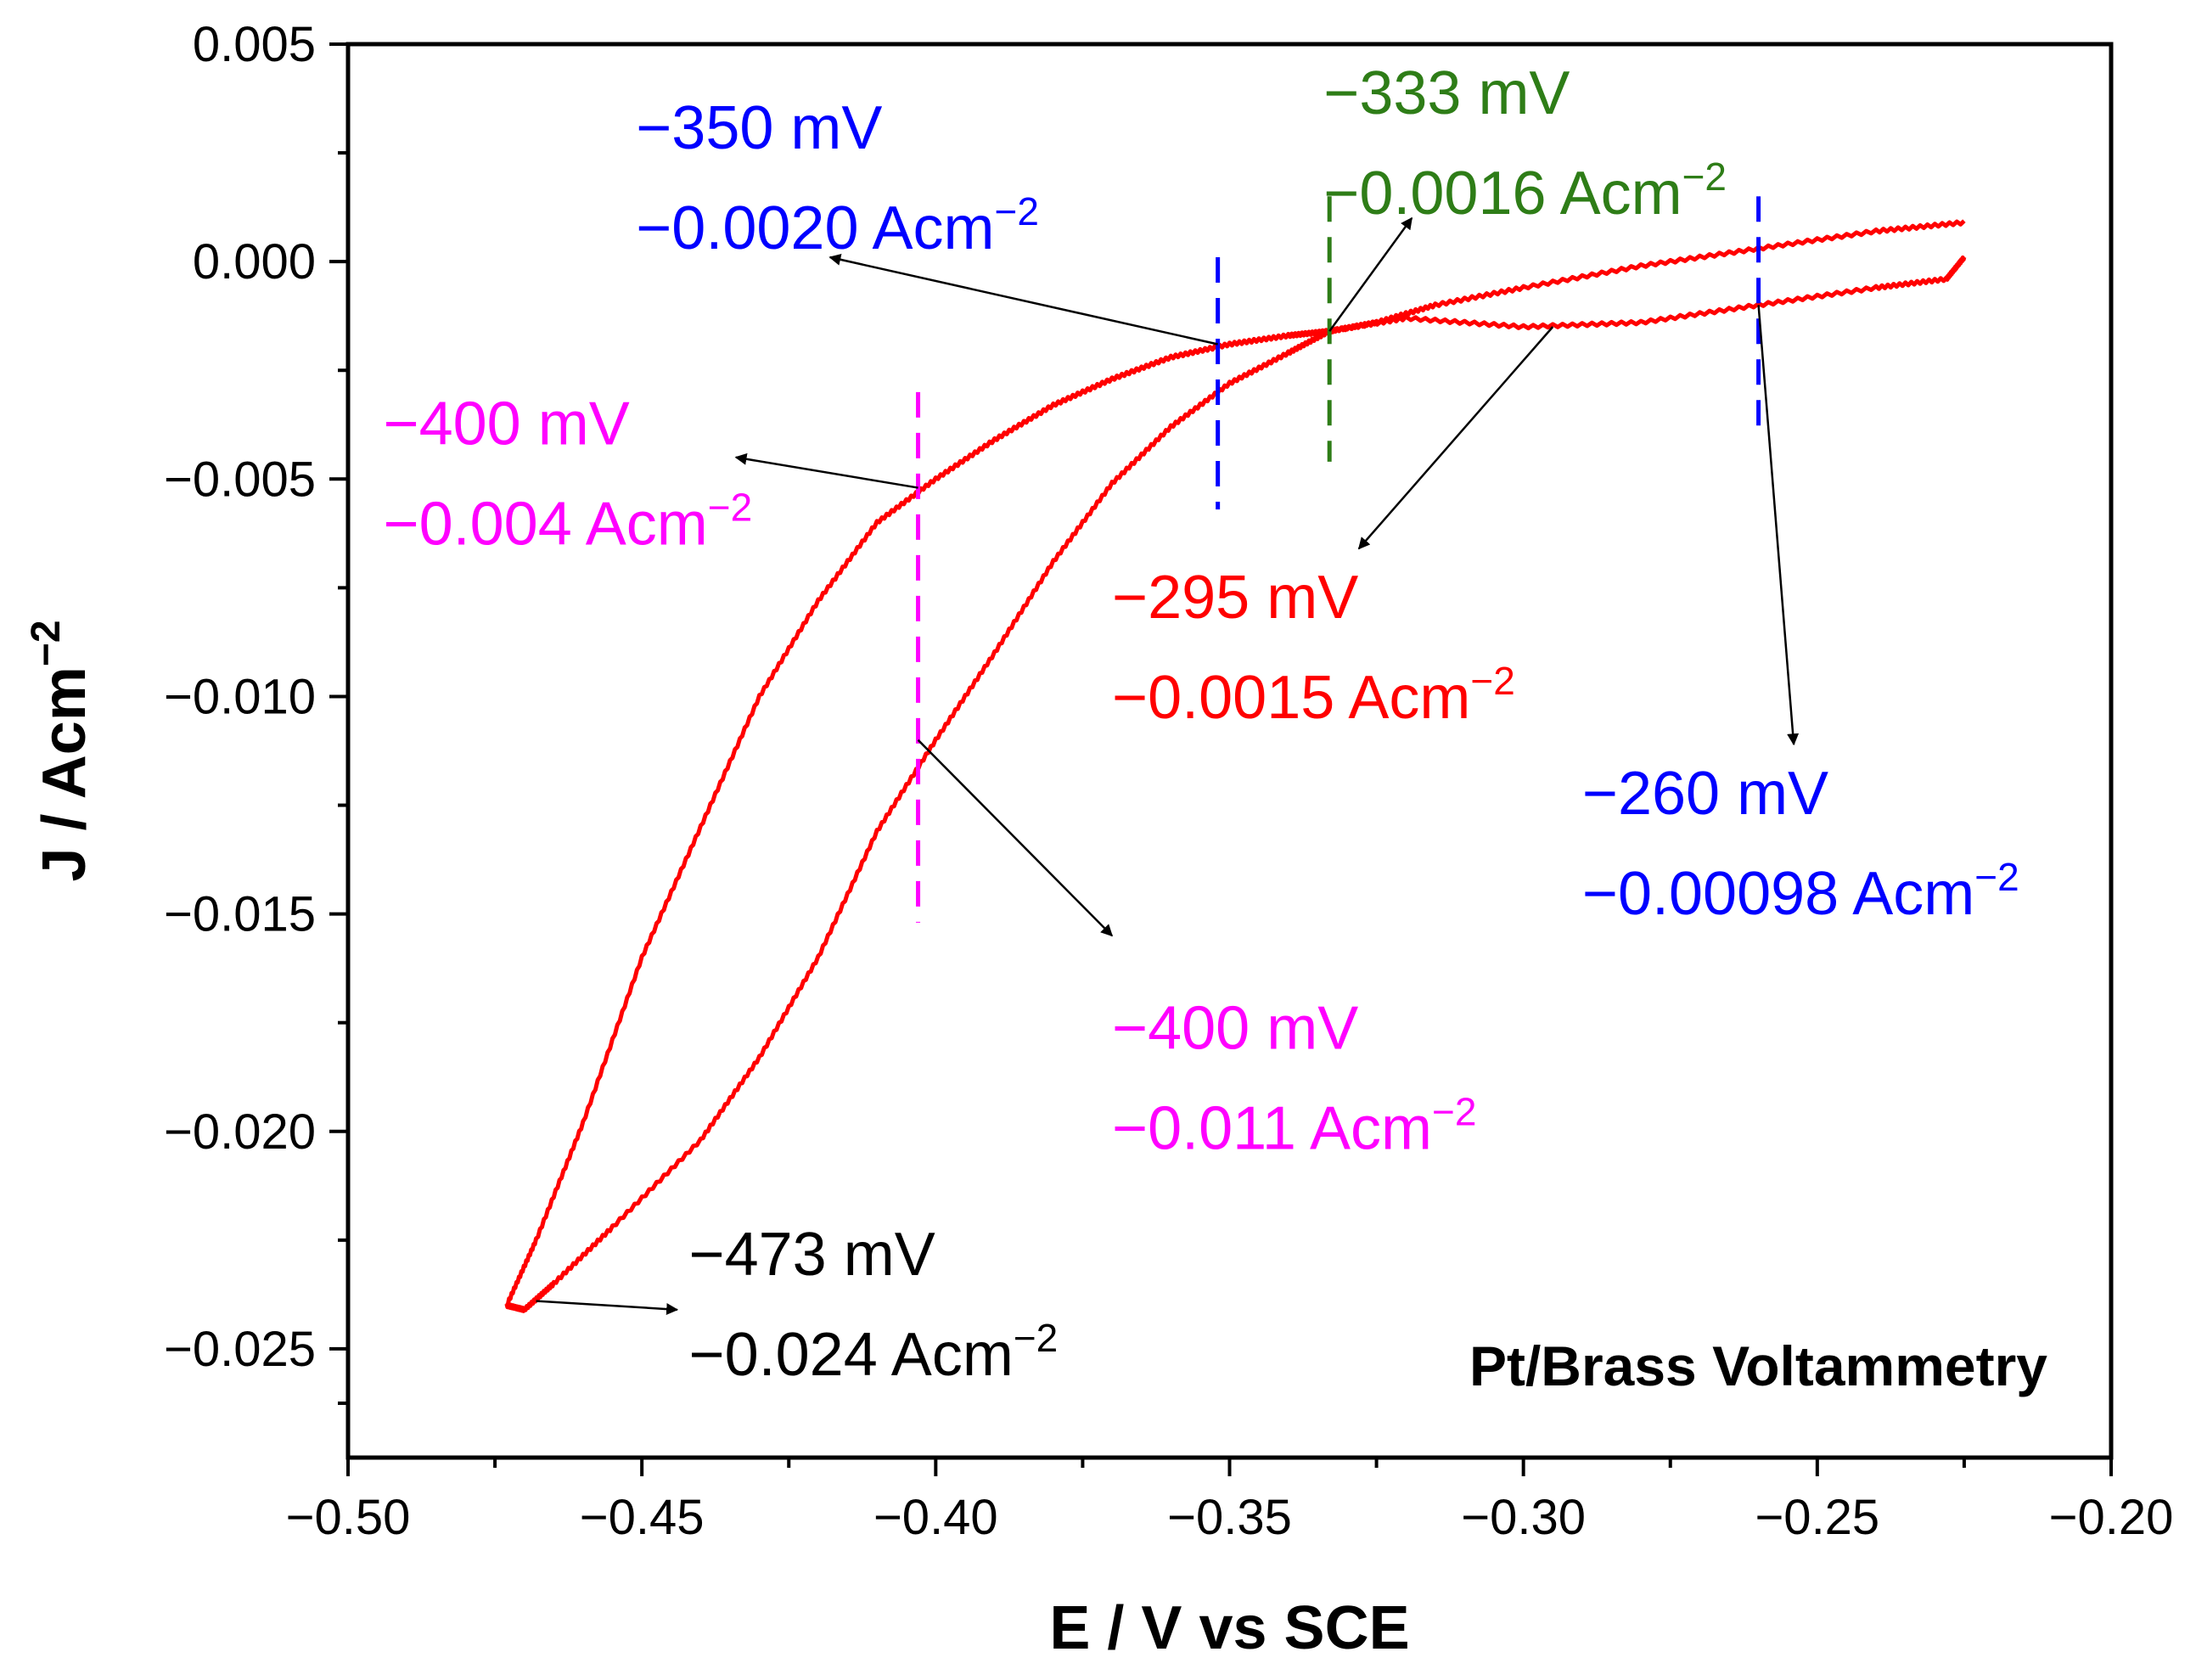 Image resolution: width=2196 pixels, height=1680 pixels. Describe the element at coordinates (2111, 1517) in the screenshot. I see `x-tick-label: −0.20` at that location.